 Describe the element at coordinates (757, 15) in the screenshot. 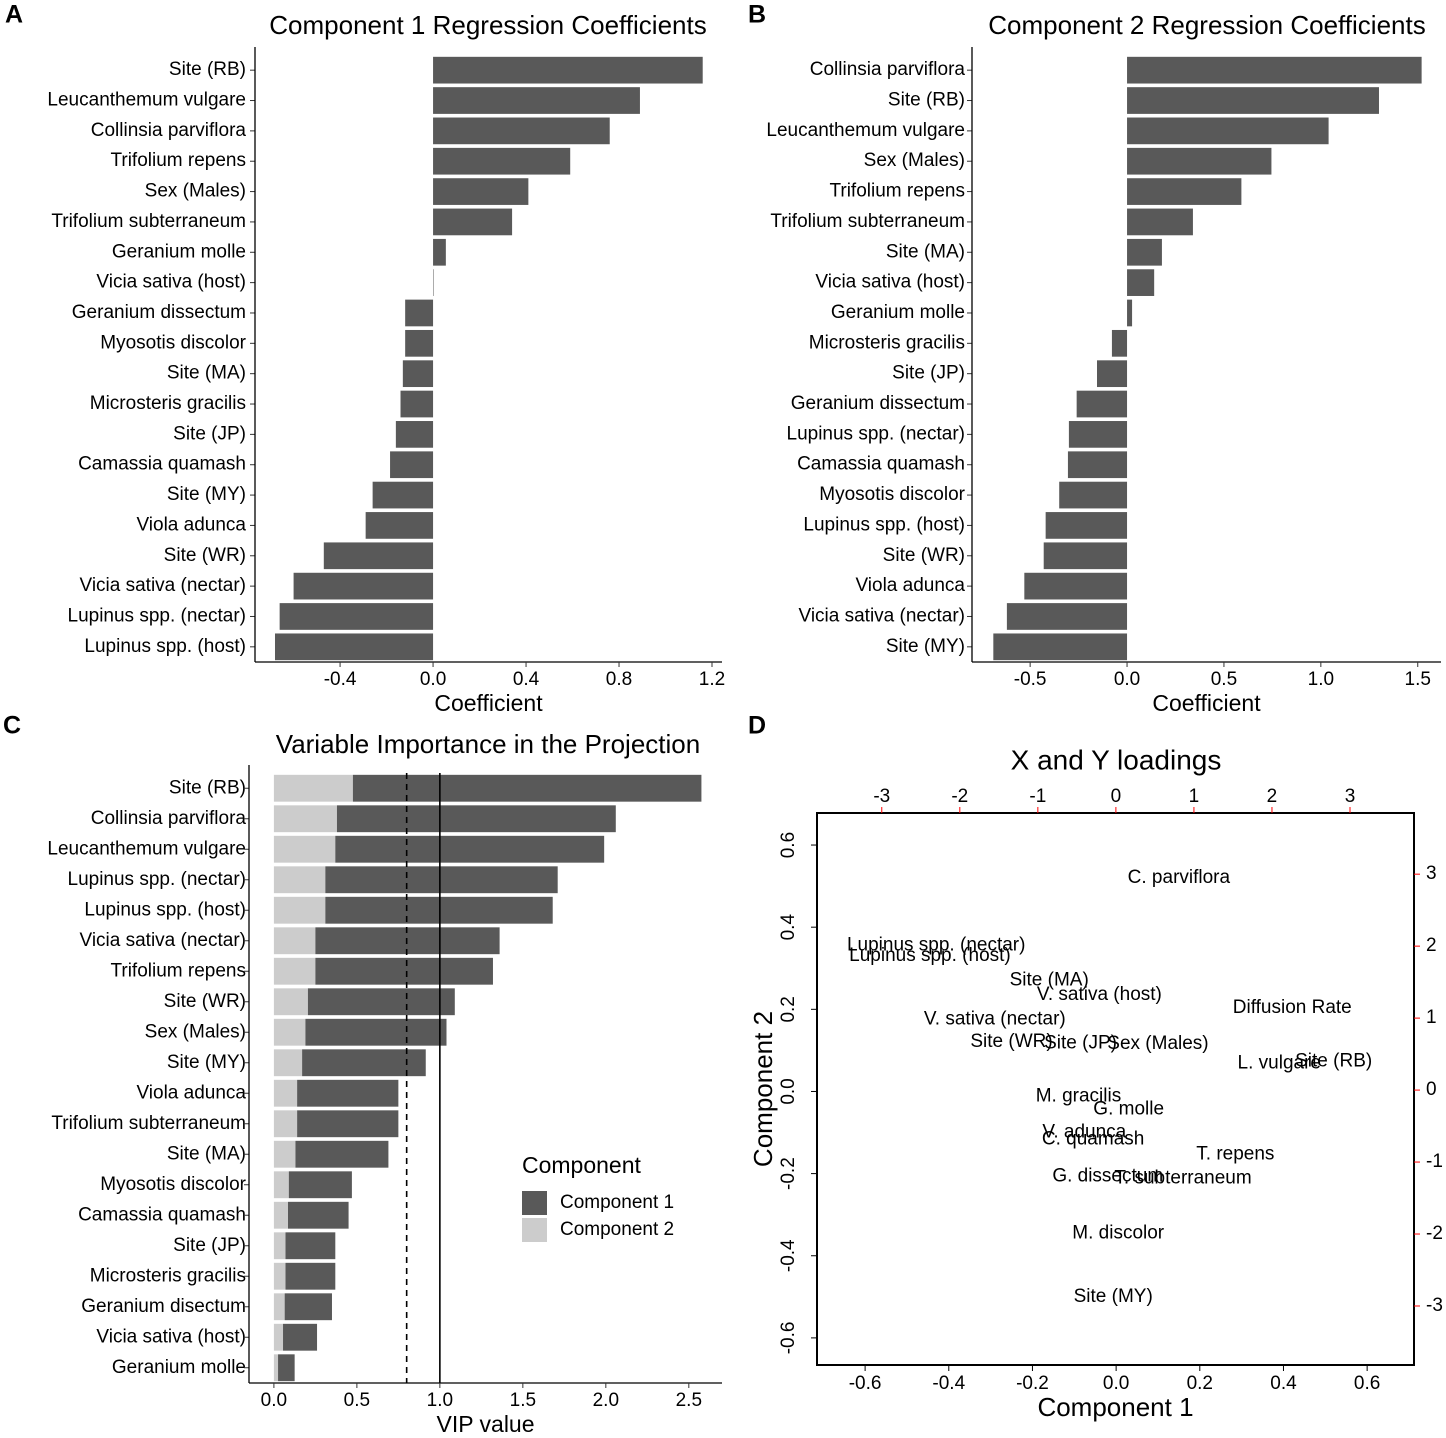

I see `panel-letter: B` at that location.